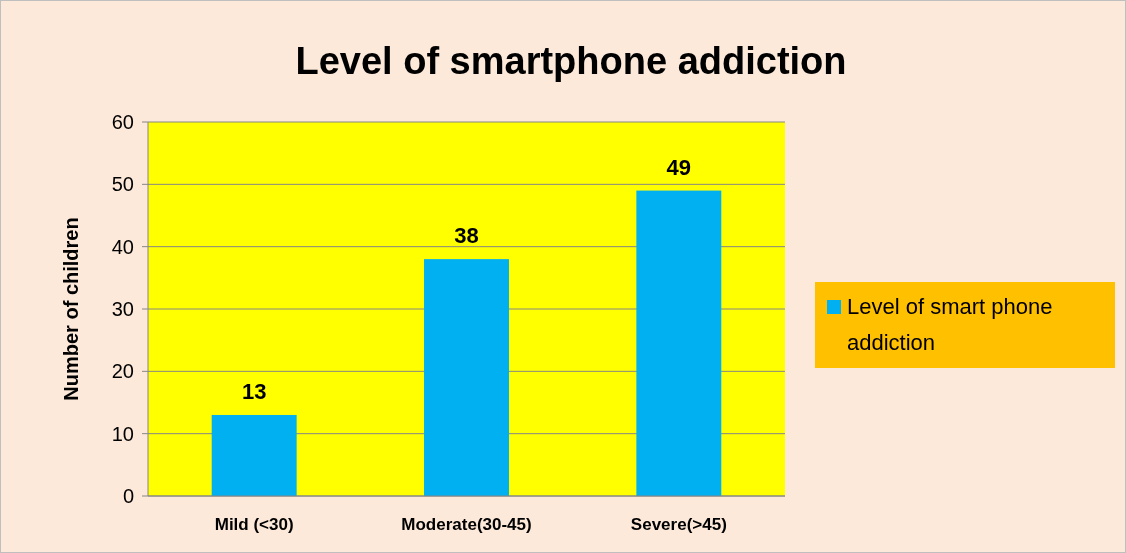 Image resolution: width=1126 pixels, height=553 pixels. Describe the element at coordinates (571, 61) in the screenshot. I see `chart-title: Level of smartphone addiction` at that location.